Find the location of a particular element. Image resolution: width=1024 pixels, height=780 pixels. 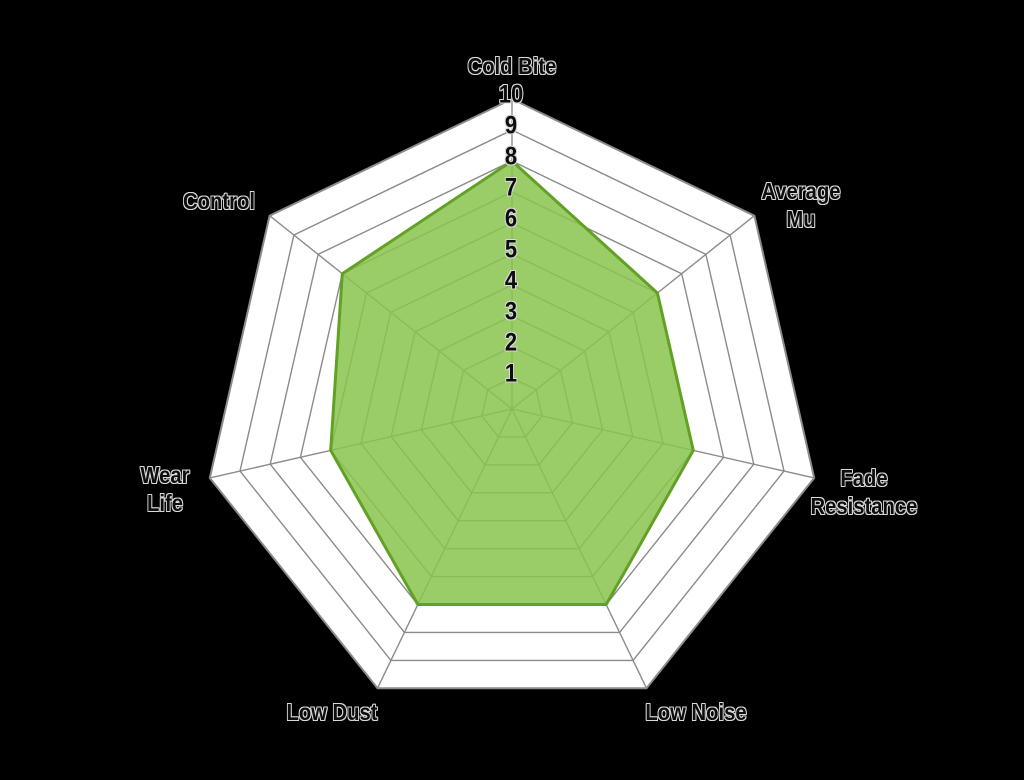

axis-label-line: Wear is located at coordinates (165, 475).